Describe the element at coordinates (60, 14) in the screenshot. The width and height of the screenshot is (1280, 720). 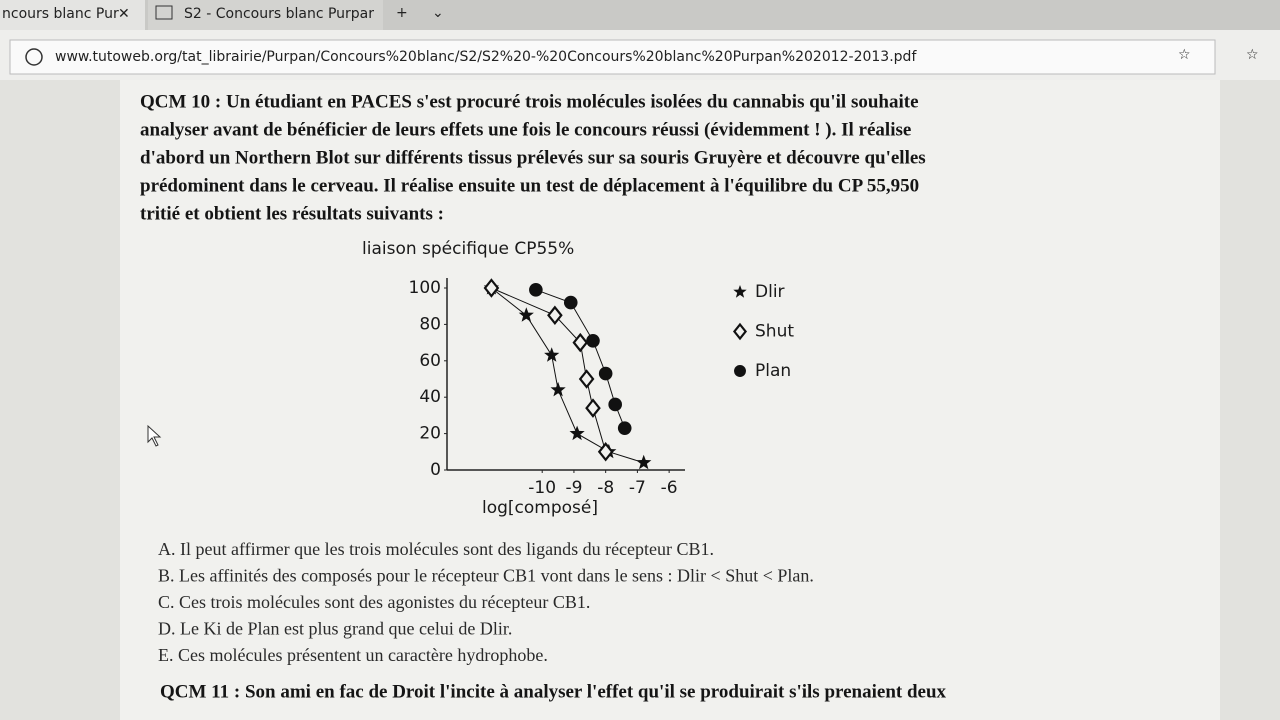
I see `tab-title: ncours blanc Pur` at that location.